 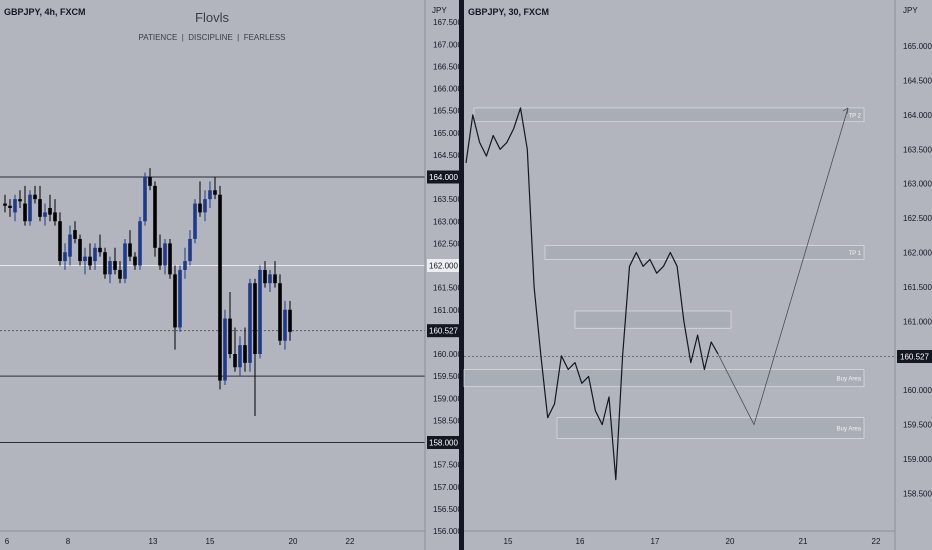 I want to click on right-last-price-text: 160.527, so click(x=914, y=357).